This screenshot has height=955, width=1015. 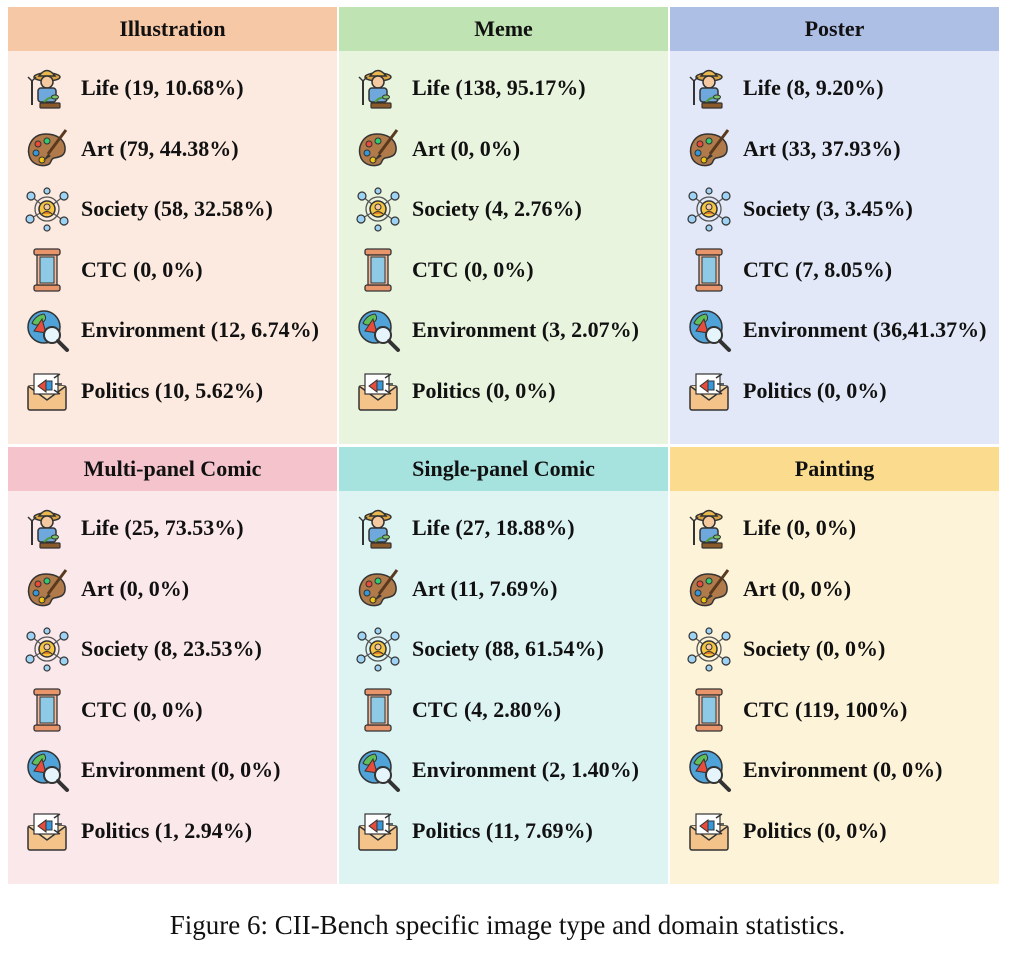 I want to click on domain-item: Society (8, 23.53%), so click(x=172, y=649).